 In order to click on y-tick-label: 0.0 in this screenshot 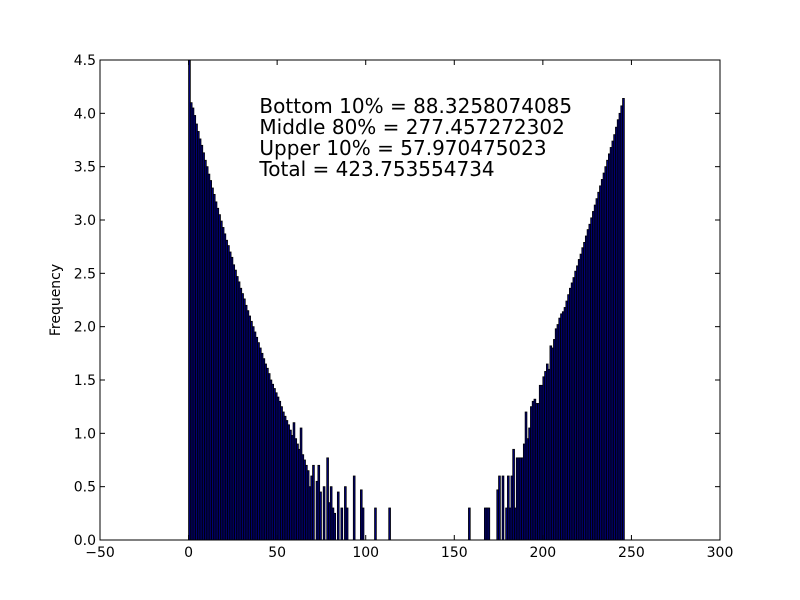, I will do `click(85, 541)`.